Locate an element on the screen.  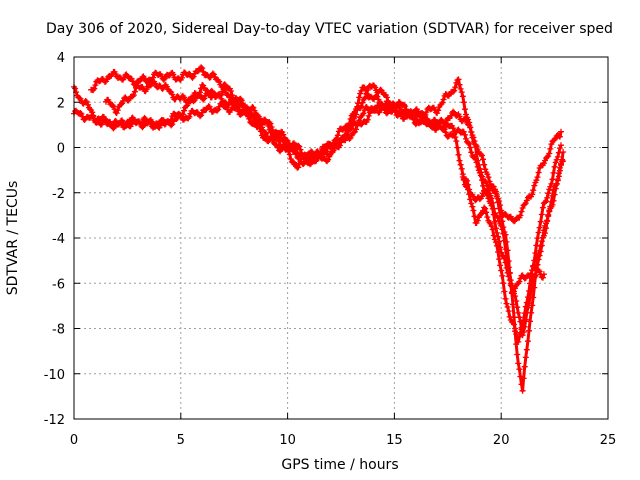
x-tick-label: 10 is located at coordinates (287, 440).